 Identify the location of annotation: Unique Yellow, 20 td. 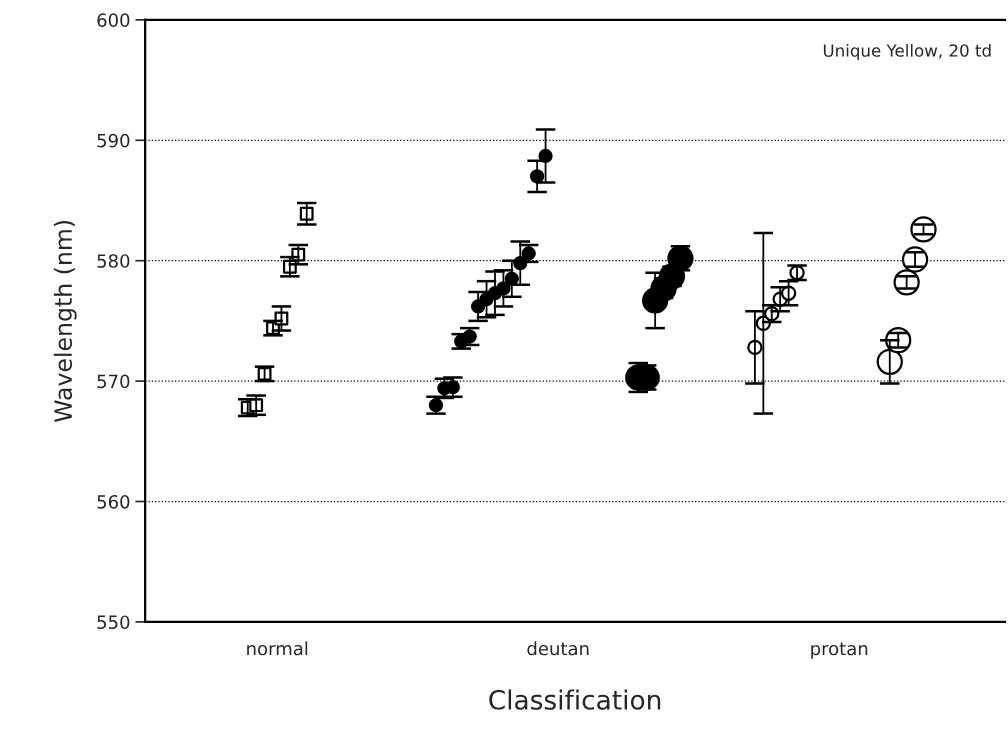
(907, 52).